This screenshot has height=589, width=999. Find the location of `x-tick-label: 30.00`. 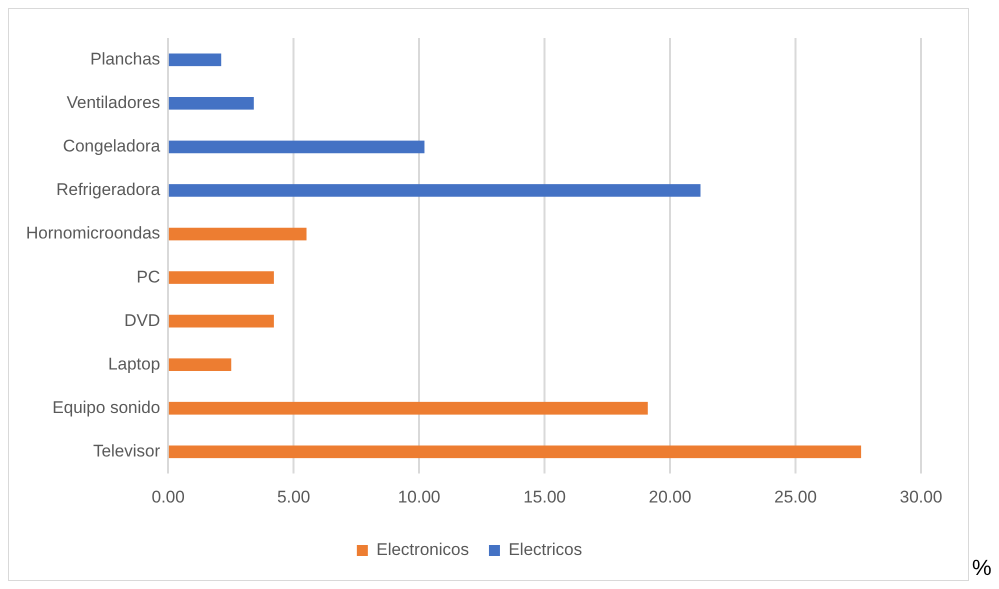

x-tick-label: 30.00 is located at coordinates (921, 496).